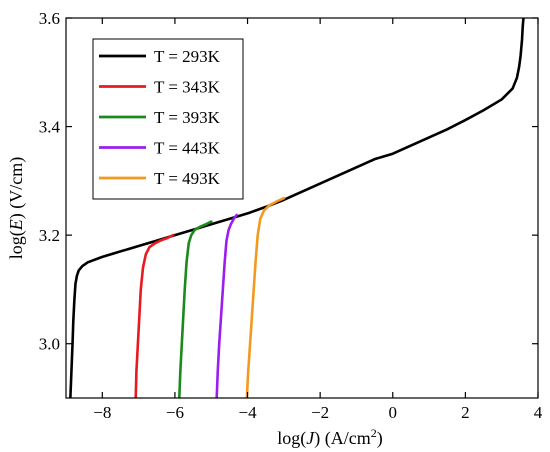 This screenshot has height=452, width=550. What do you see at coordinates (49, 18) in the screenshot?
I see `y-tick-label: 3.6` at bounding box center [49, 18].